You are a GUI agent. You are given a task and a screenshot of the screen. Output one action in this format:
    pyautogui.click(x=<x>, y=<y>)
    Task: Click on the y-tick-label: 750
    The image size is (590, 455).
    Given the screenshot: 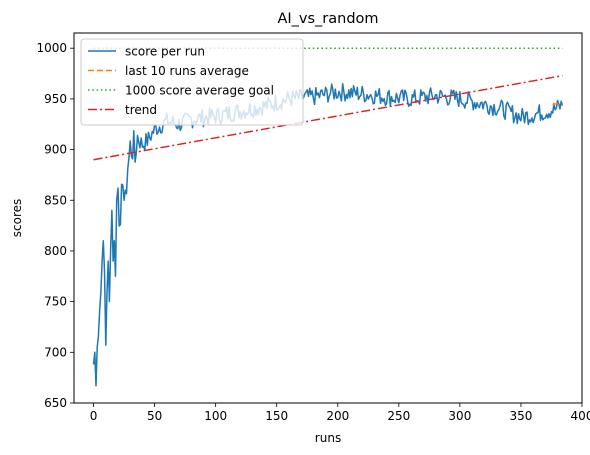 What is the action you would take?
    pyautogui.click(x=55, y=302)
    